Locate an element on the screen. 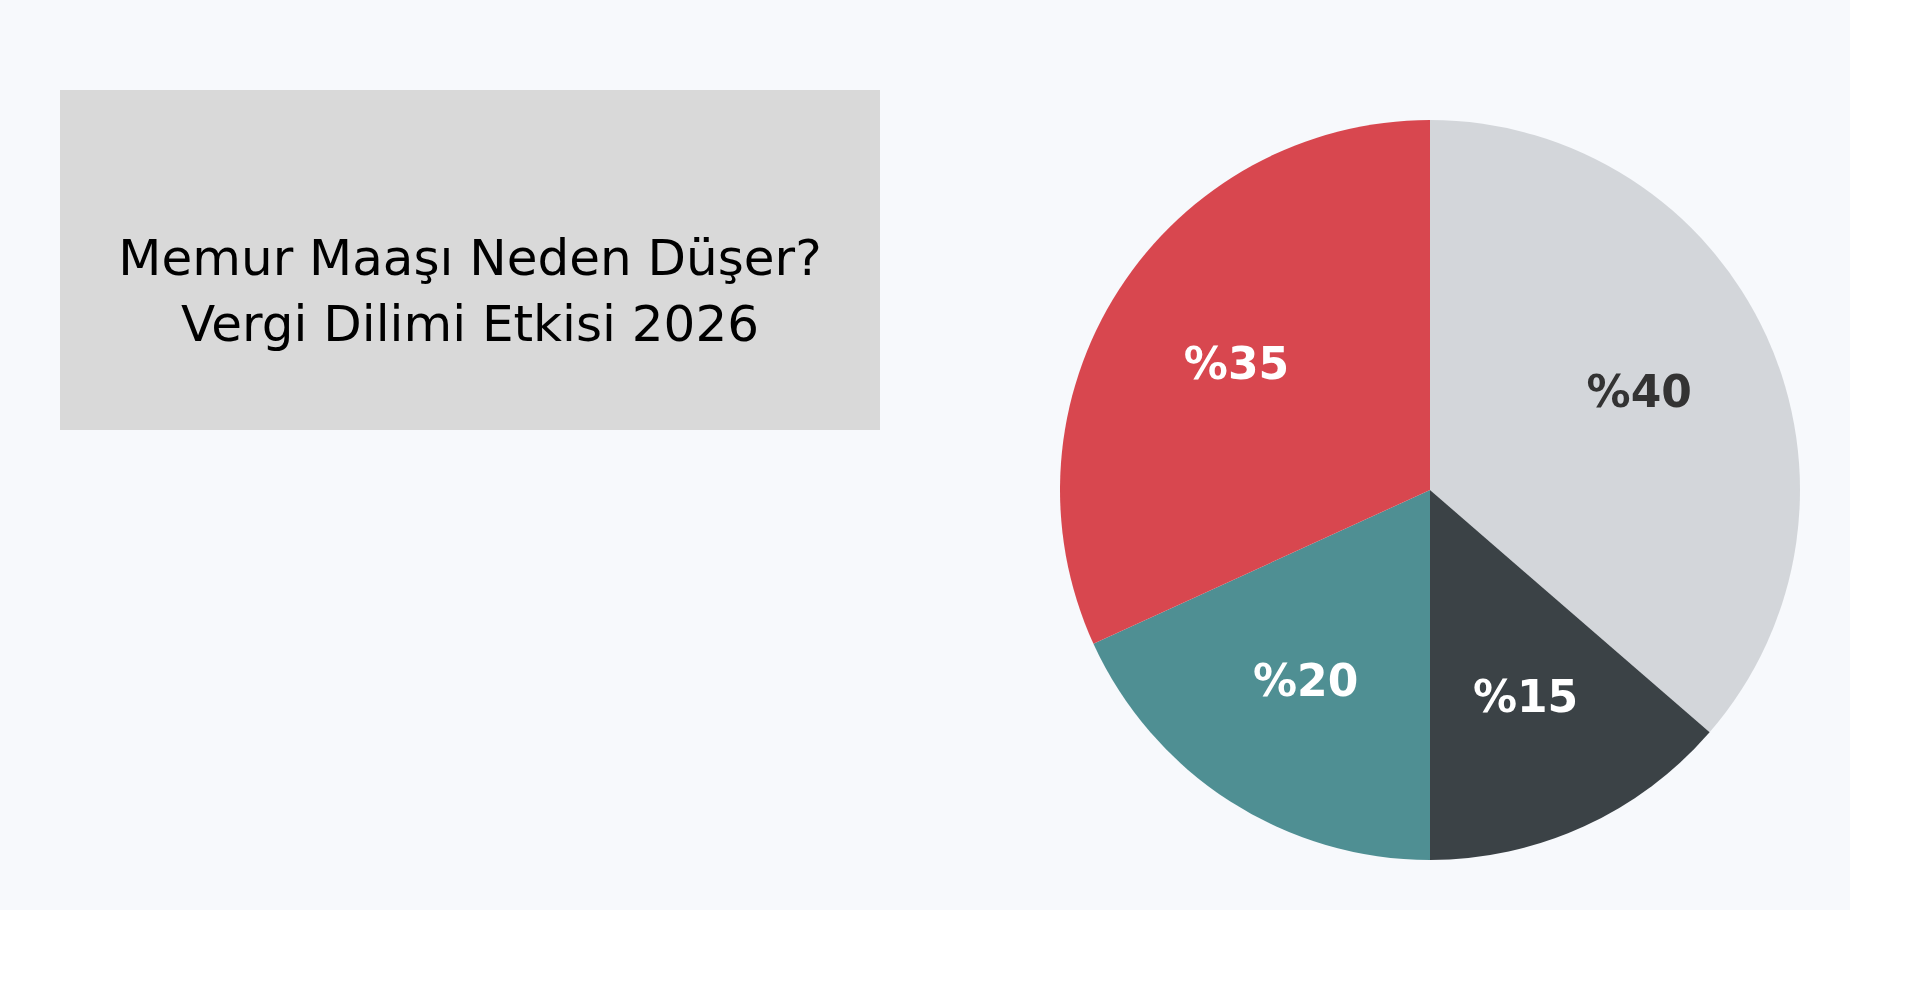 The image size is (1920, 996). text: Memur Maaşı Neden Düşer? Vergi Dilimi Etkisi 2026 is located at coordinates (470, 291).